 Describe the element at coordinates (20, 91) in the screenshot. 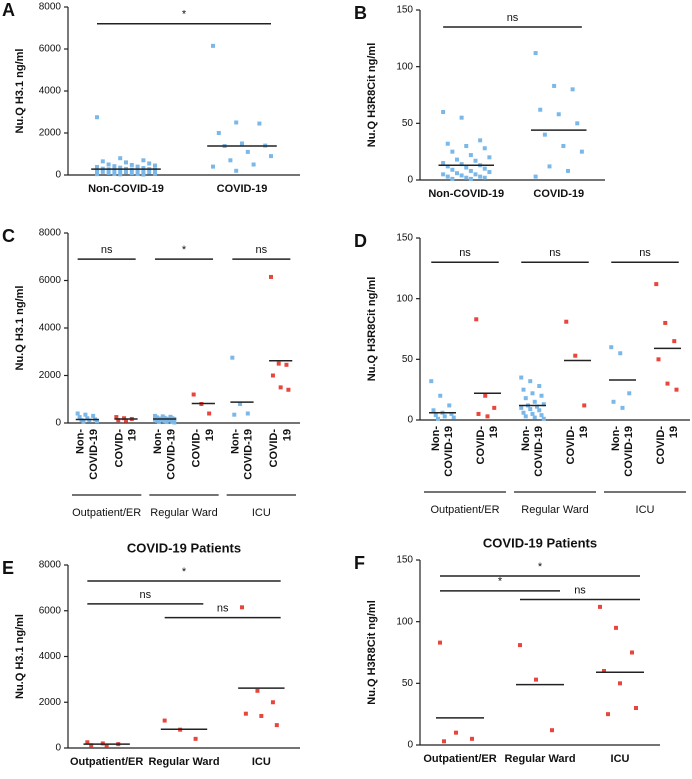

I see `y-axis-label: Nu.Q H3.1 ng/ml` at that location.